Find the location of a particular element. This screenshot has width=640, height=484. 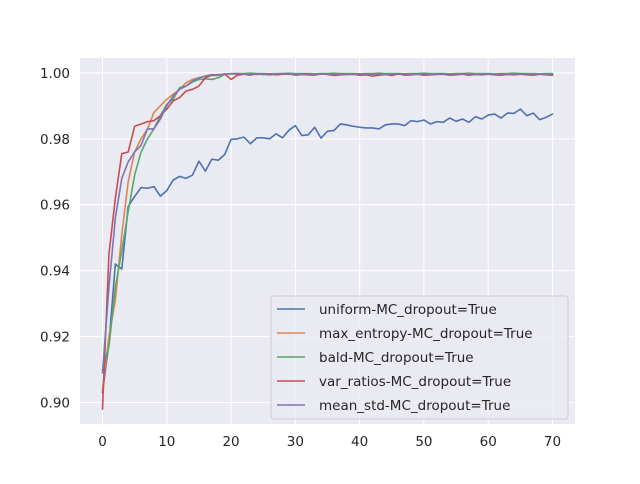

y-tick-label: 0.96 is located at coordinates (55, 206).